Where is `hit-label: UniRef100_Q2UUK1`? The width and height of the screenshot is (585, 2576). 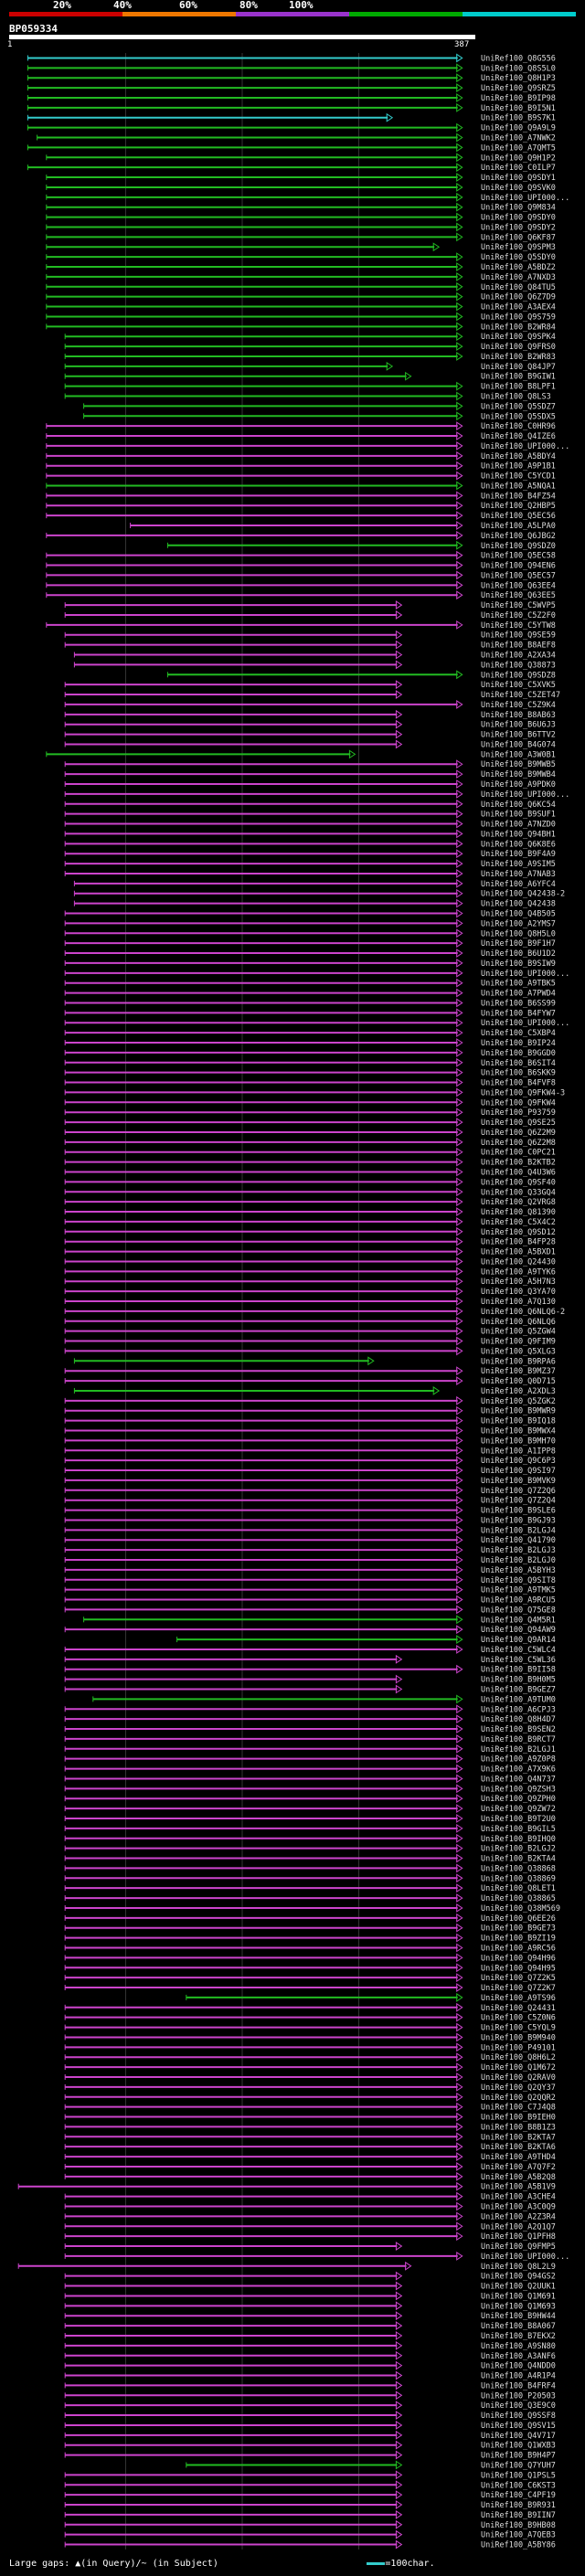
hit-label: UniRef100_Q2UUK1 is located at coordinates (518, 2287).